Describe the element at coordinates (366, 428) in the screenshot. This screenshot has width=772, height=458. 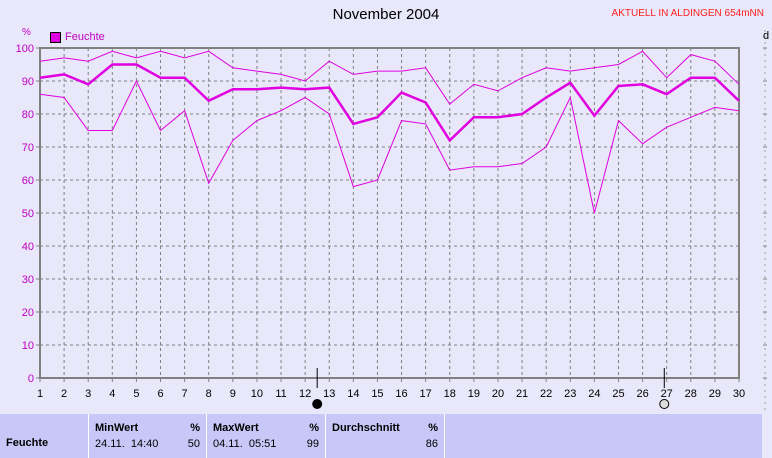
I see `avg-header: Durchschnitt` at that location.